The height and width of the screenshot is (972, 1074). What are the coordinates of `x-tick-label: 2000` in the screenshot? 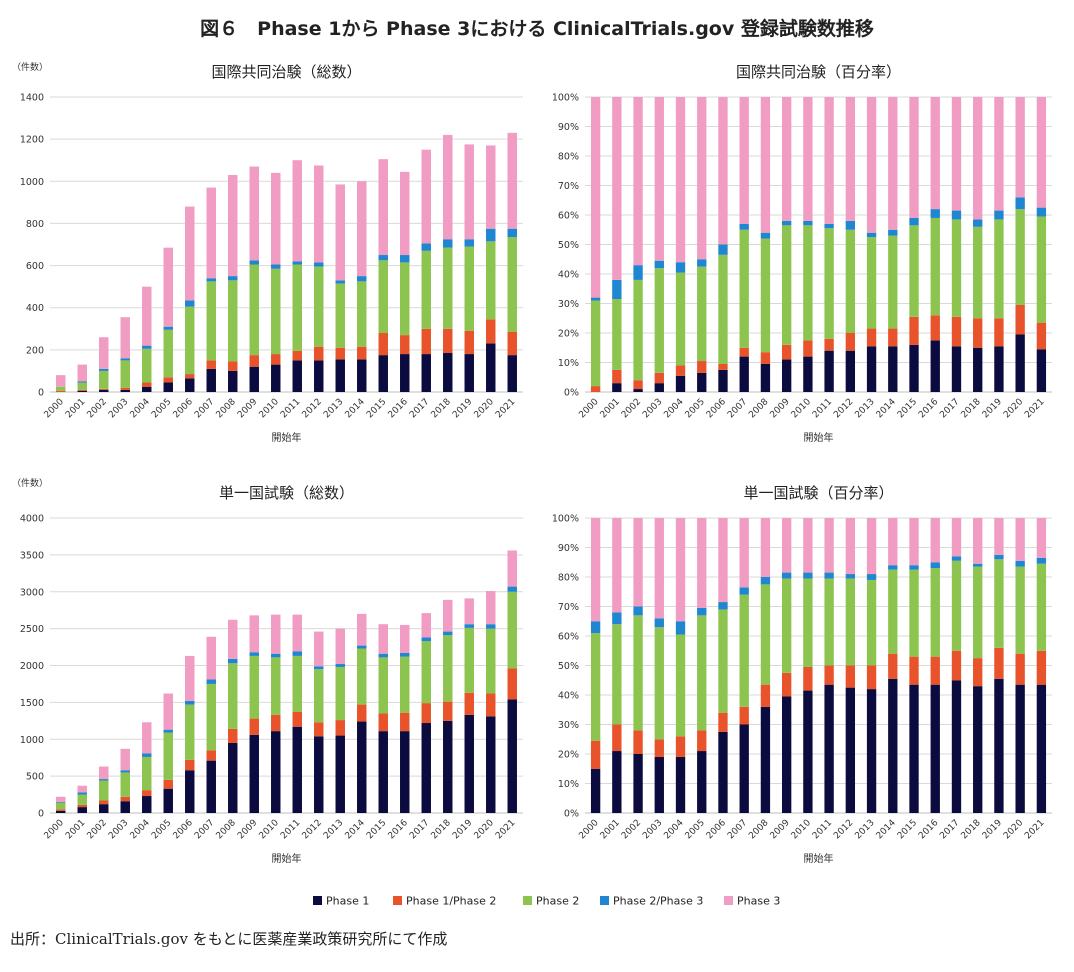 It's located at (54, 408).